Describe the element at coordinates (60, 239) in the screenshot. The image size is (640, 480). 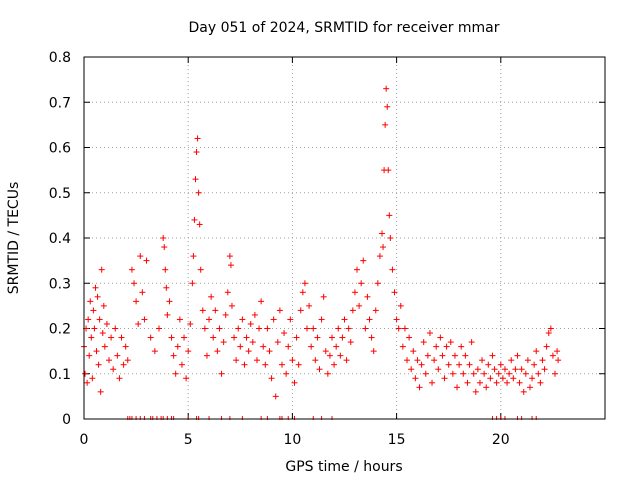
I see `y-tick-label: 0.4` at that location.